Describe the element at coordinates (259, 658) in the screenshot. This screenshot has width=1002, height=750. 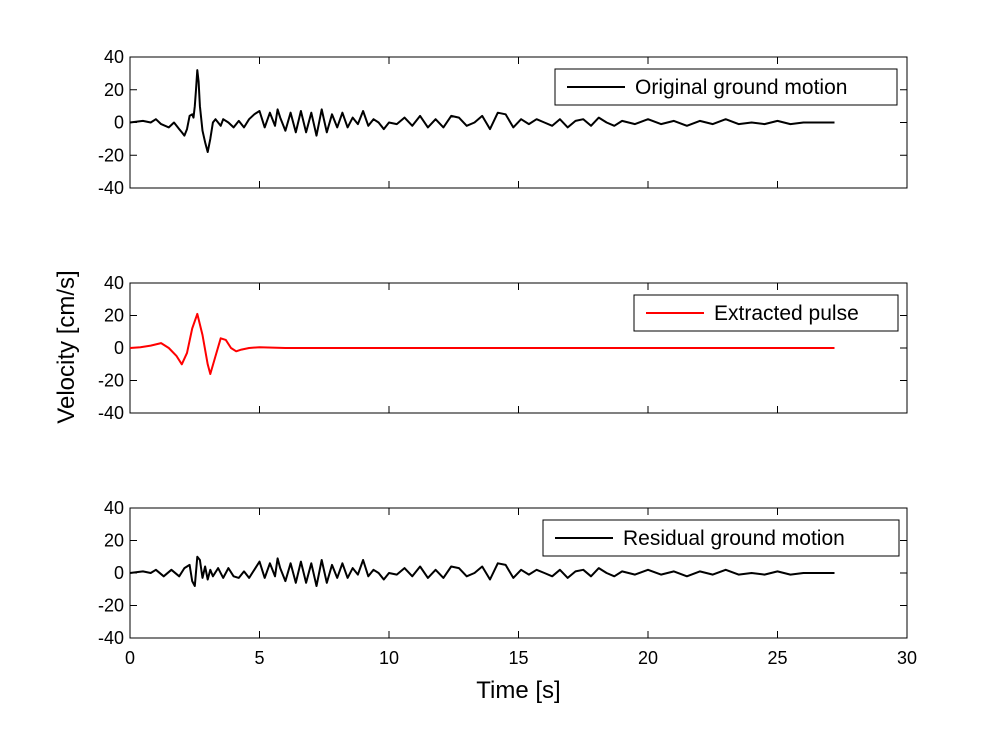
I see `x-tick-label: 5` at that location.